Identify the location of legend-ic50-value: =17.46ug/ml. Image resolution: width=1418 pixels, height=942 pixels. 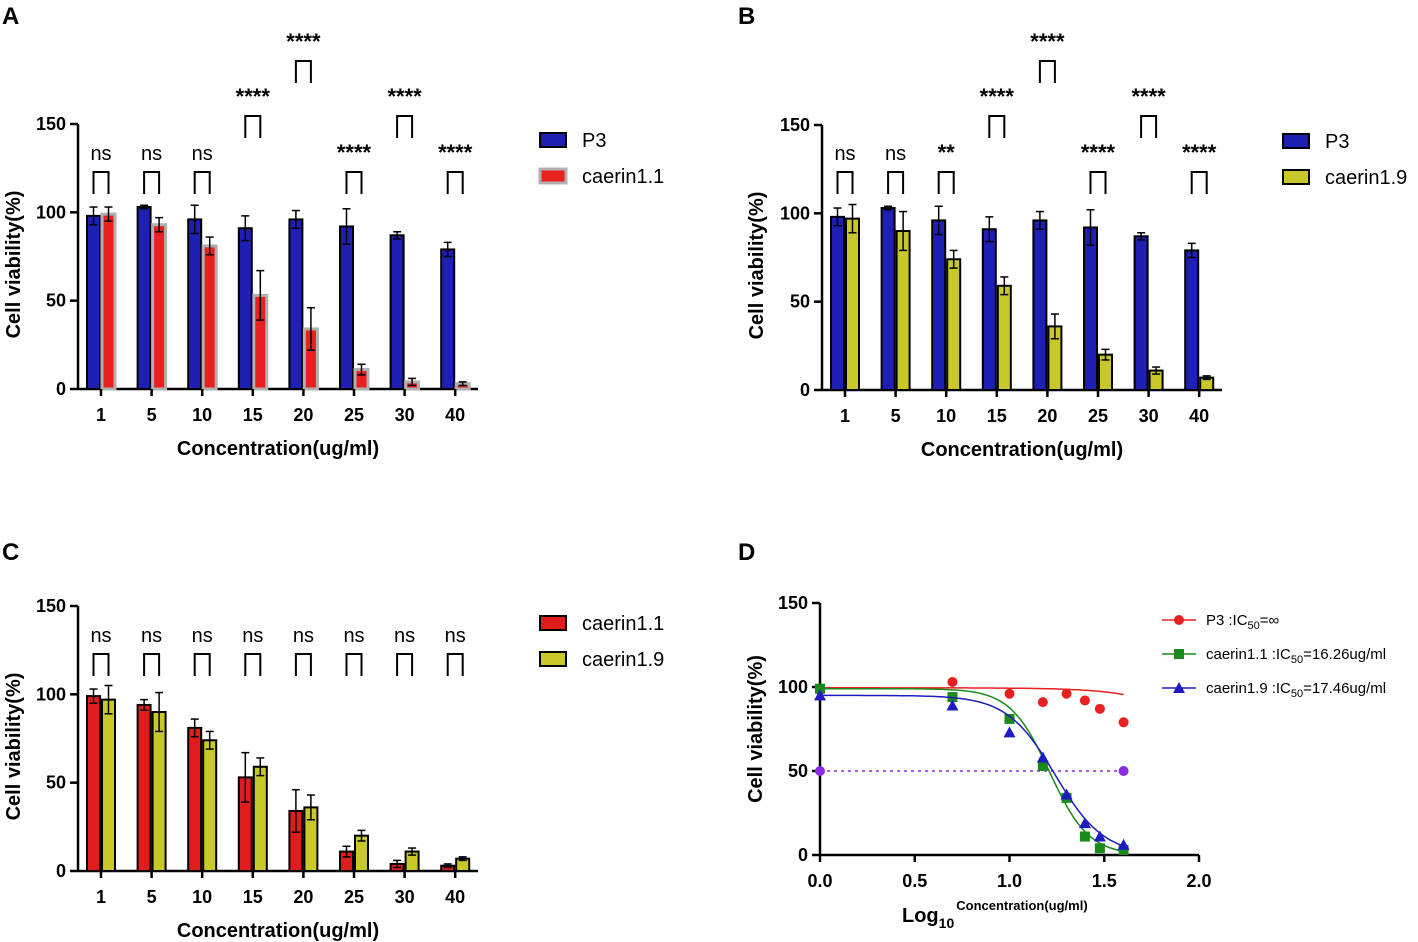
(1344, 688).